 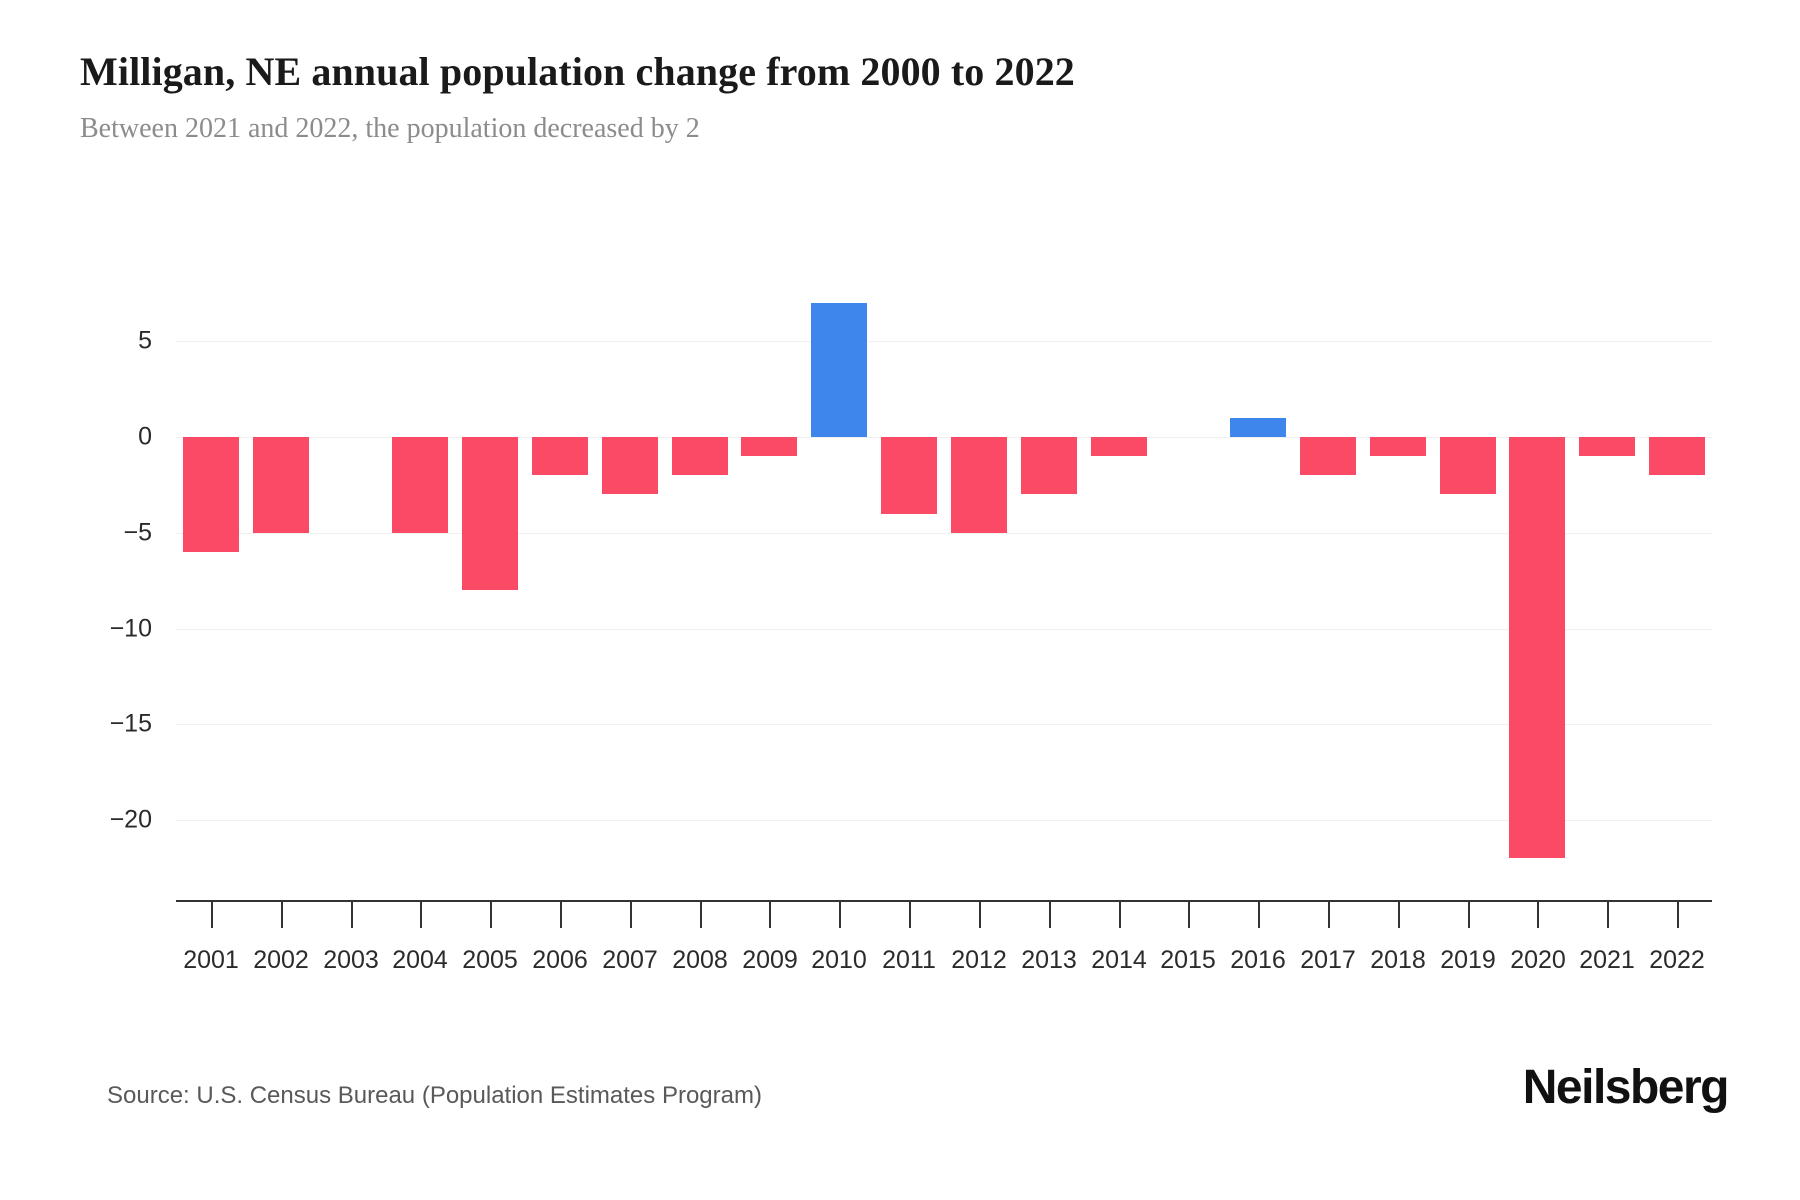 I want to click on x-axis-tick-label: 2008, so click(x=700, y=960).